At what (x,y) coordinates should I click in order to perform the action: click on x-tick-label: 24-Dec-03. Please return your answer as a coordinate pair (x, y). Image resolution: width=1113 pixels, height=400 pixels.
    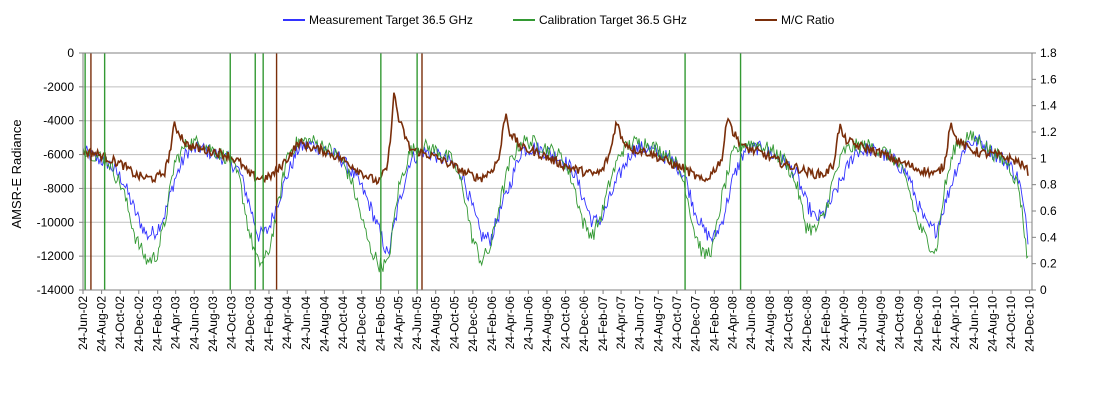
    Looking at the image, I should click on (250, 324).